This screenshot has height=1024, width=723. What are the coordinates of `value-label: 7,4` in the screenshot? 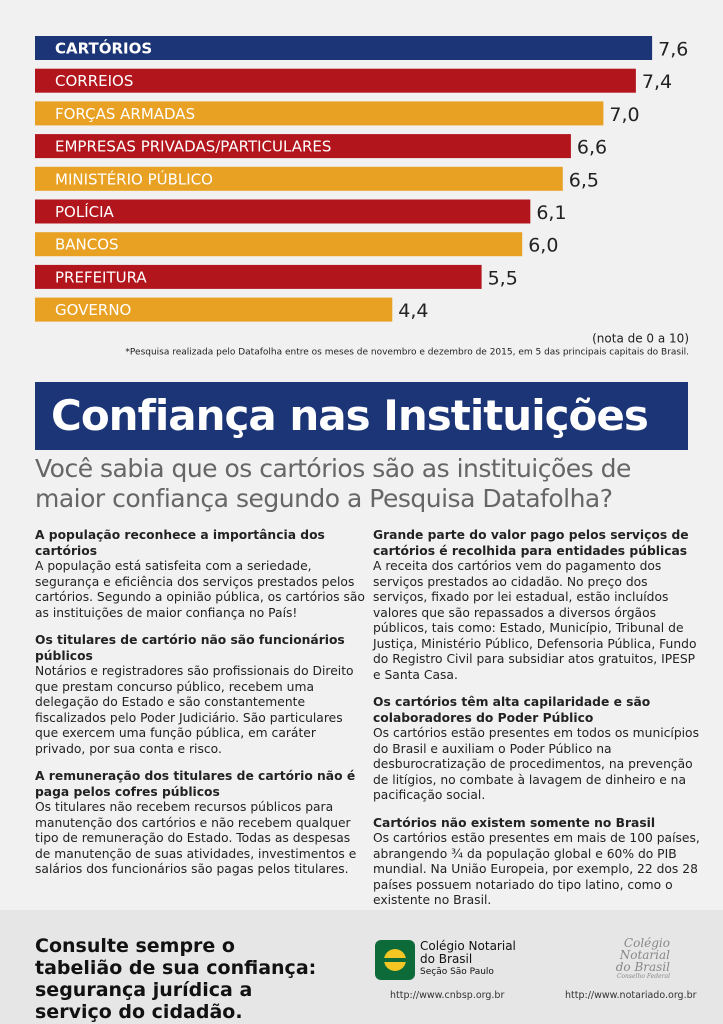 It's located at (657, 82).